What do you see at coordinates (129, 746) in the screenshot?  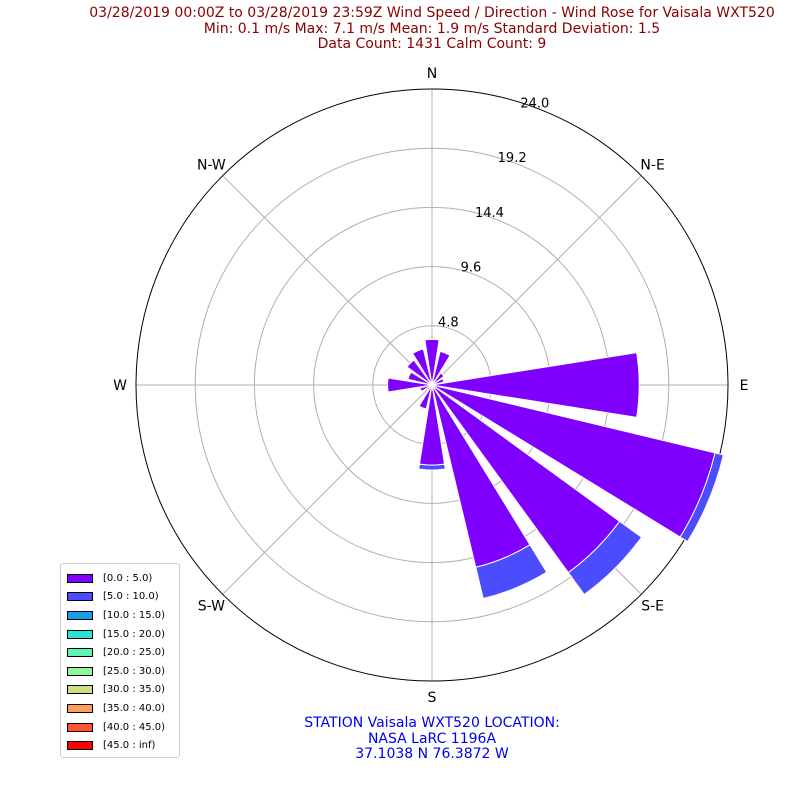 I see `legend-label: [45.0 : inf)` at bounding box center [129, 746].